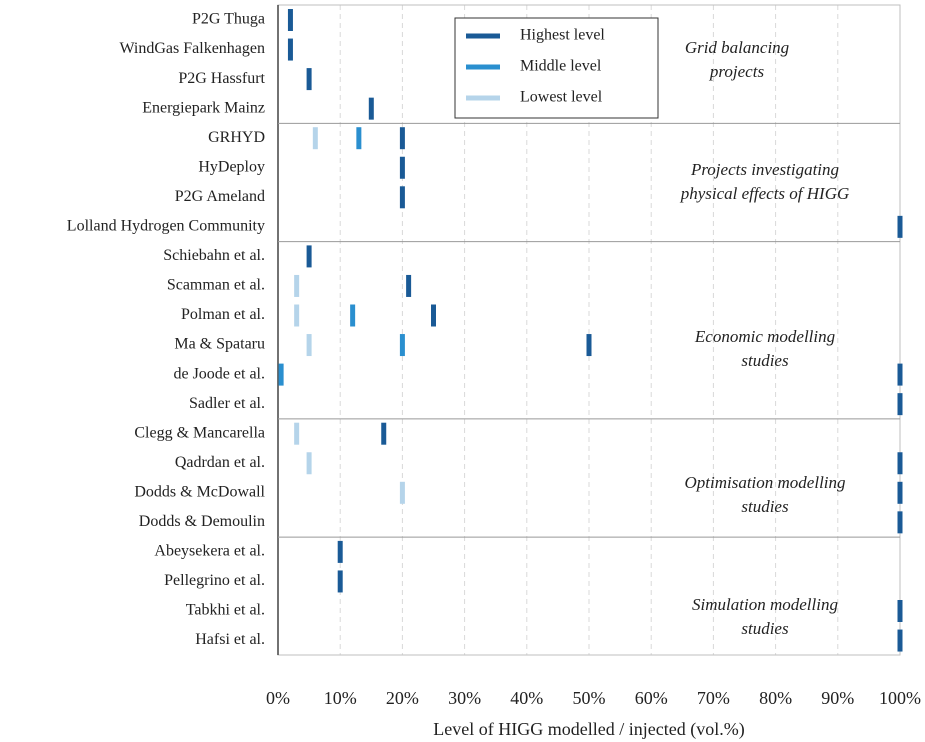 The height and width of the screenshot is (742, 925). What do you see at coordinates (209, 551) in the screenshot?
I see `y-tick-label: Abeysekera et al.` at bounding box center [209, 551].